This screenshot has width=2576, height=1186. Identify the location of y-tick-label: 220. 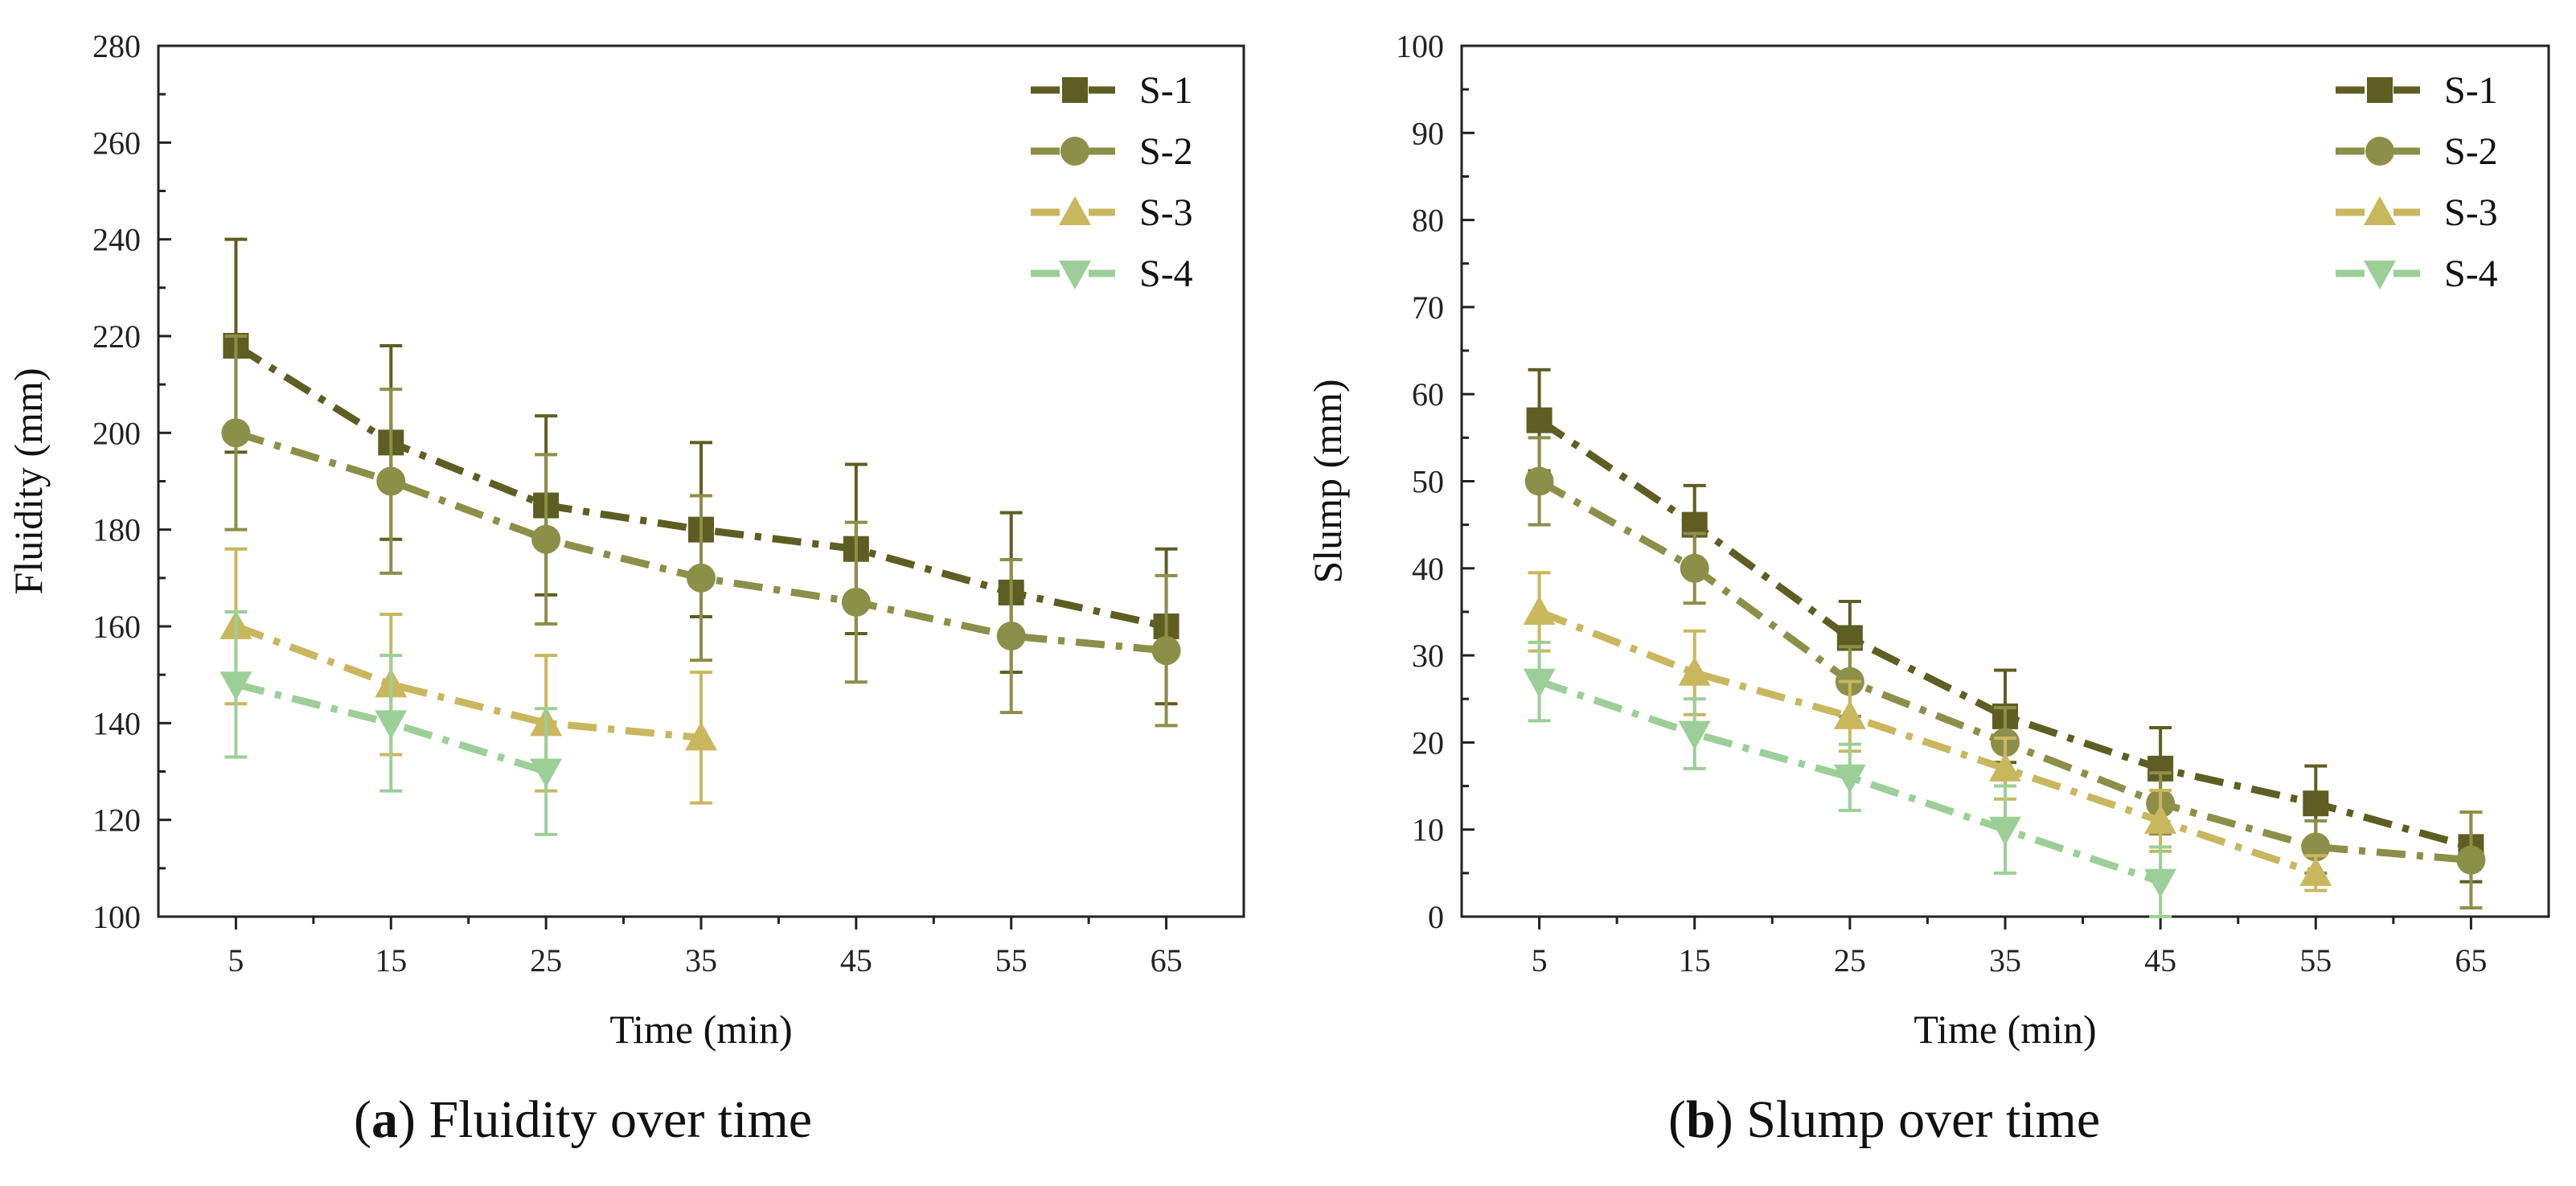
(117, 336).